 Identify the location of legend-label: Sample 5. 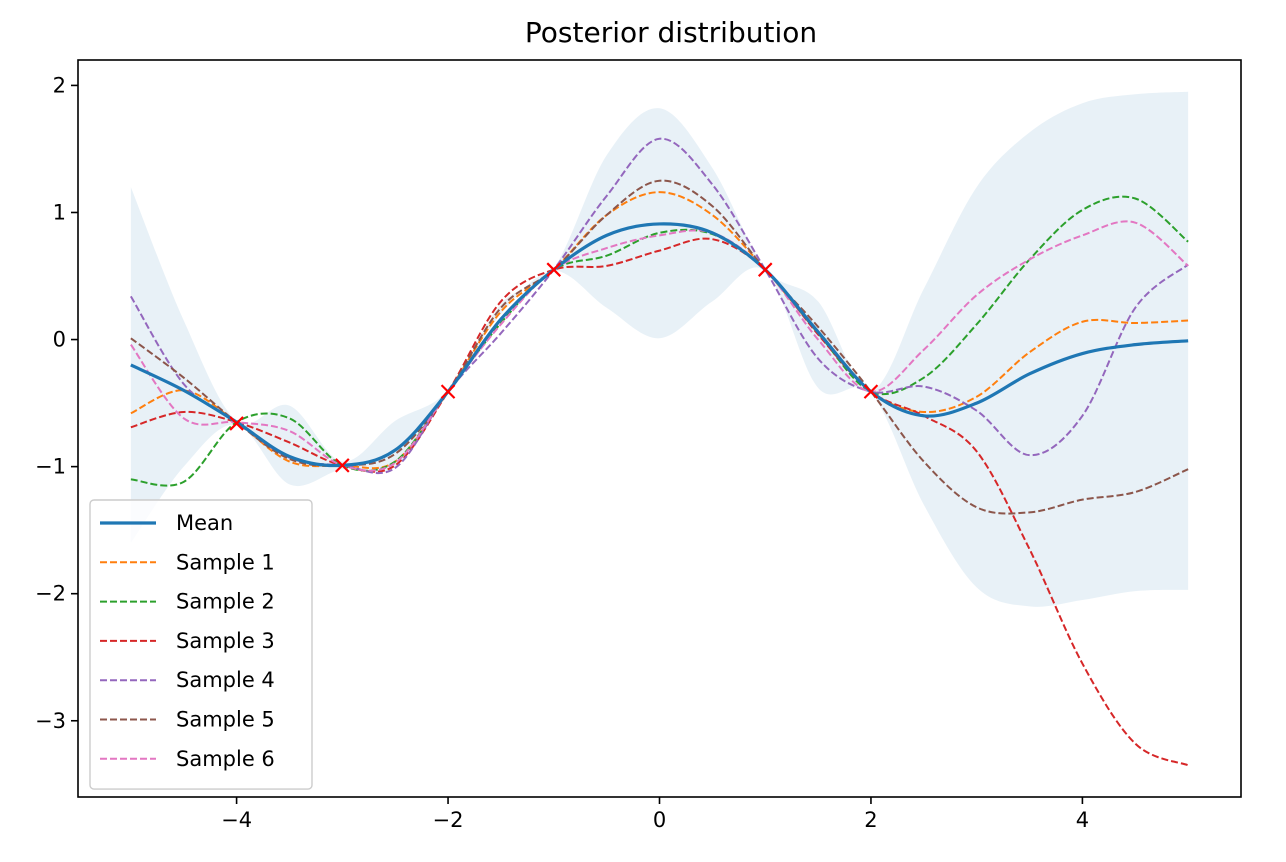
(225, 720).